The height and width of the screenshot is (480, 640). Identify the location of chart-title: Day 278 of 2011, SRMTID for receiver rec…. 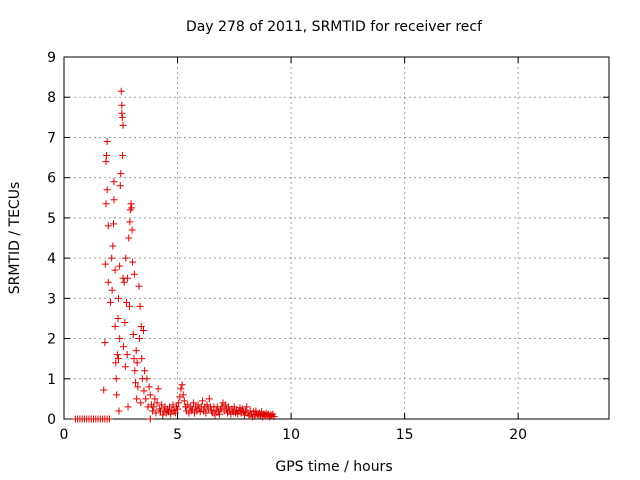
(334, 27).